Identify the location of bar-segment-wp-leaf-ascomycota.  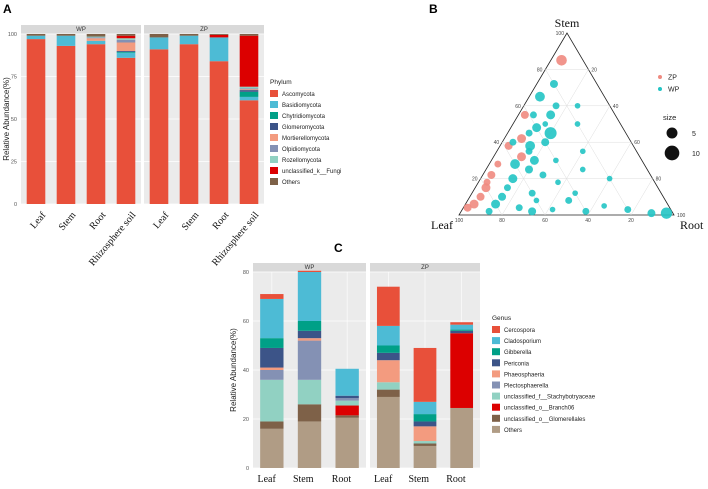
(36, 121).